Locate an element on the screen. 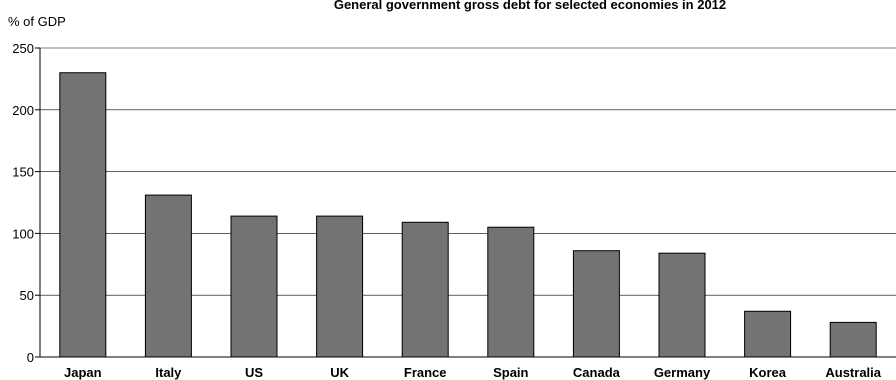  x-category-label-italy: Italy is located at coordinates (168, 372).